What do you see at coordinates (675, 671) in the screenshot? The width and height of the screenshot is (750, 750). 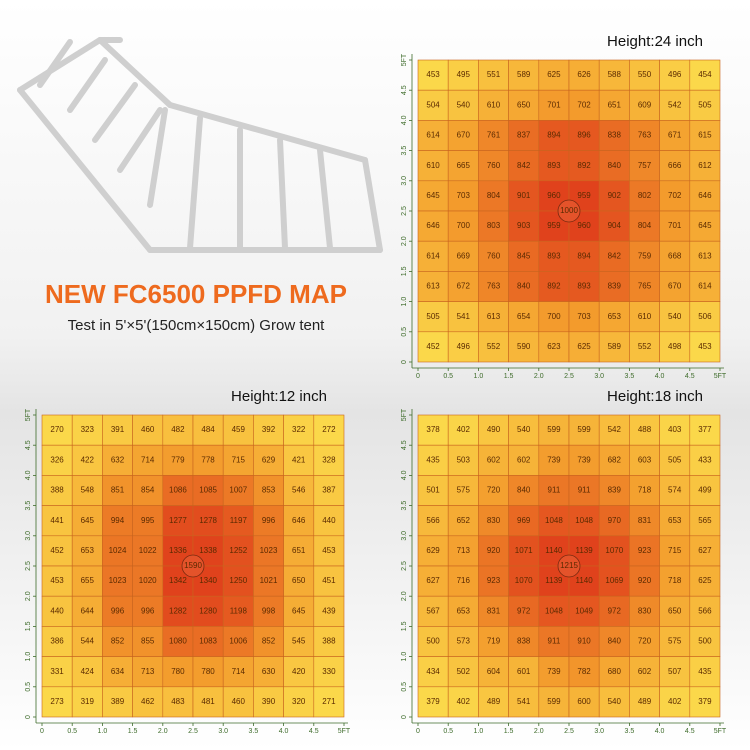 I see `cell-value: 507` at bounding box center [675, 671].